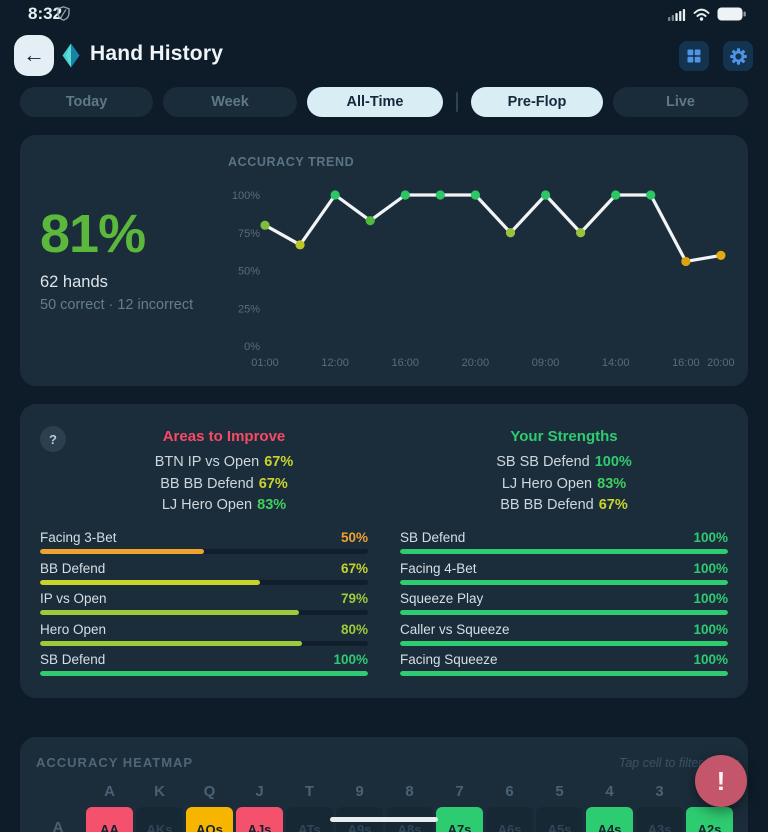 This screenshot has width=768, height=832. I want to click on exclamation-icon: !, so click(721, 780).